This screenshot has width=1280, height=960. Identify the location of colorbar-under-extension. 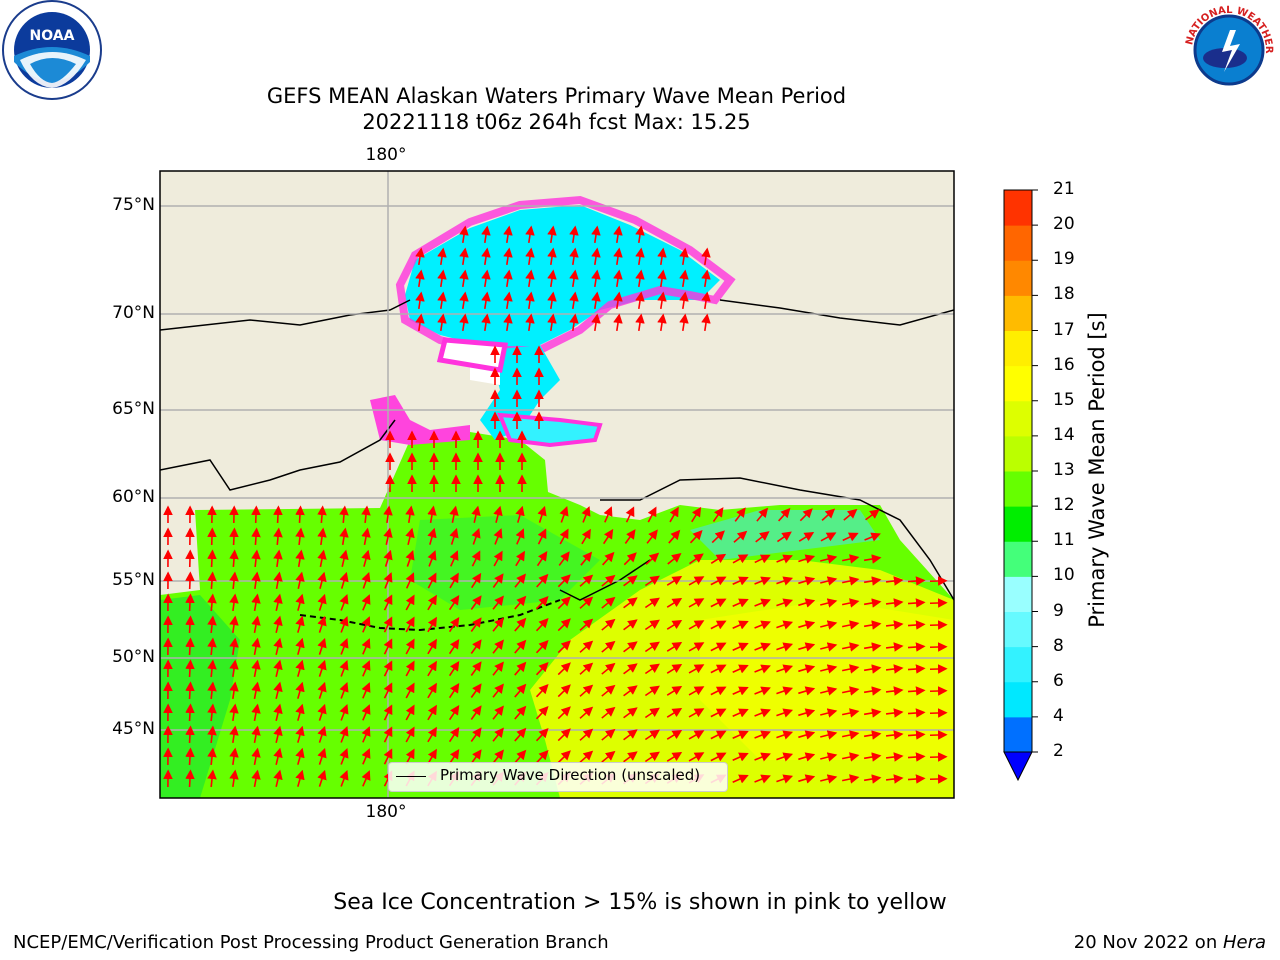
(1018, 766).